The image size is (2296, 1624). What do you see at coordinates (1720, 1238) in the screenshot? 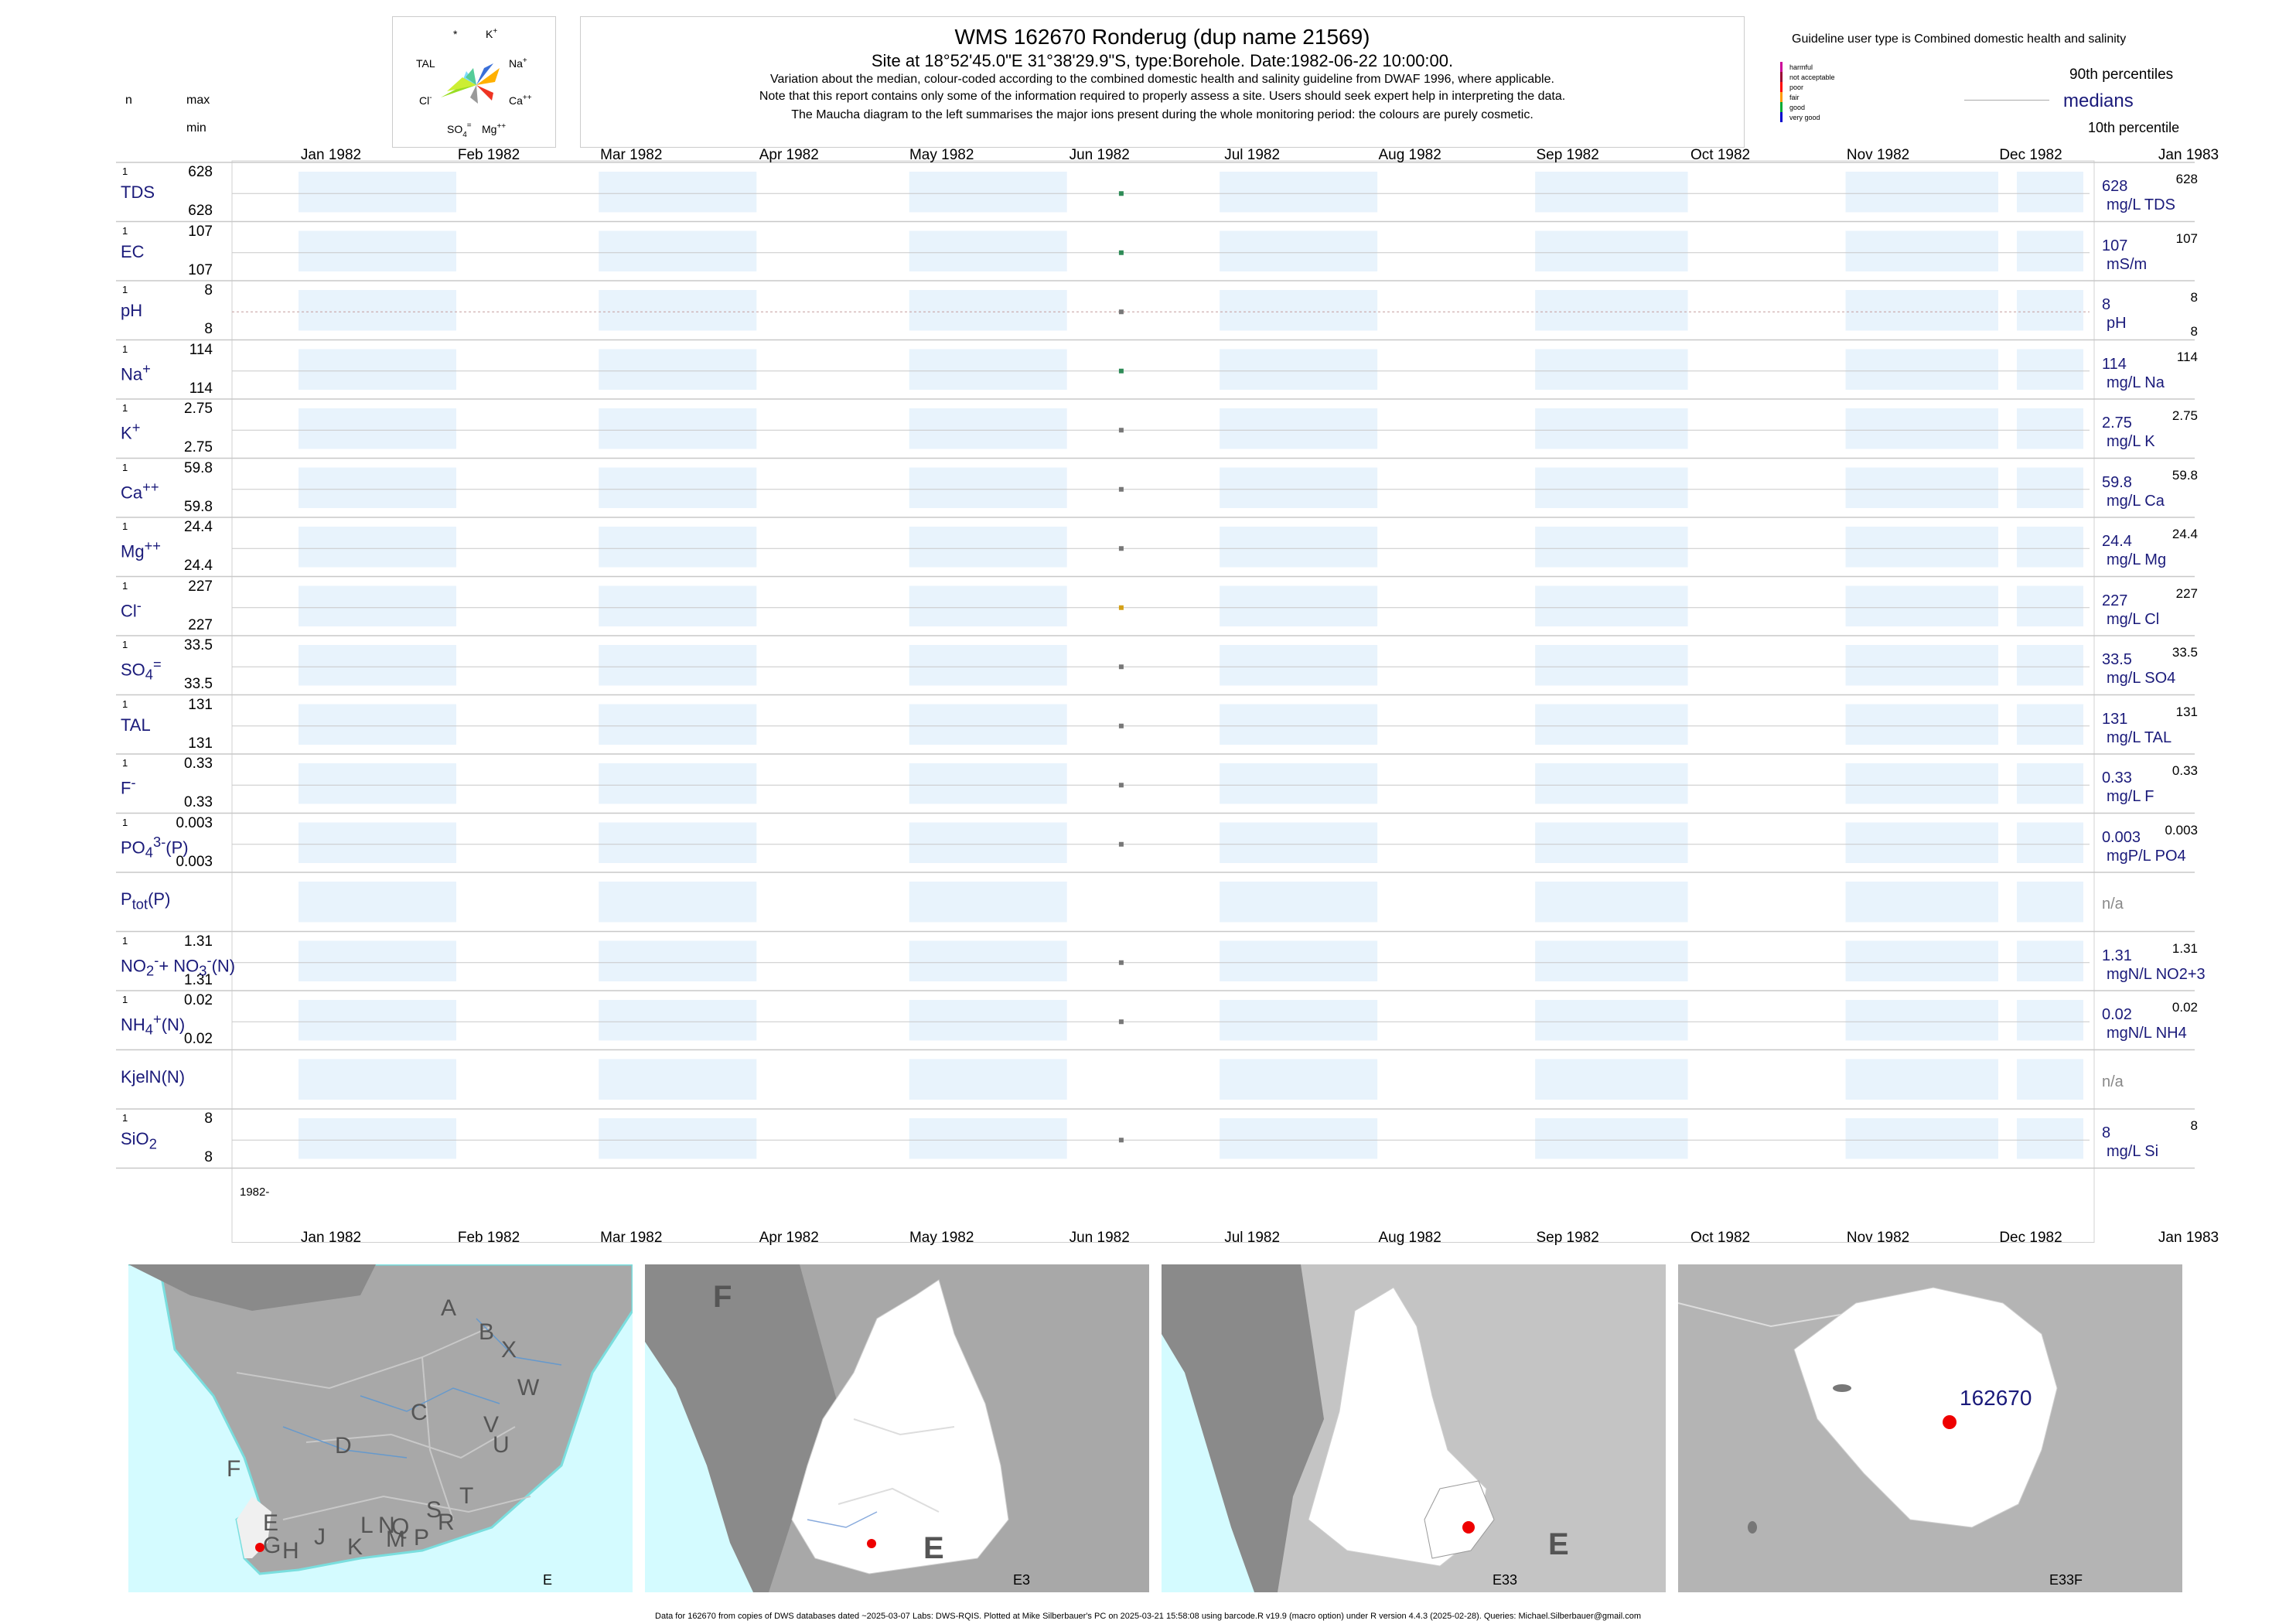
I see `x-tick-label-bottom: Oct 1982` at bounding box center [1720, 1238].